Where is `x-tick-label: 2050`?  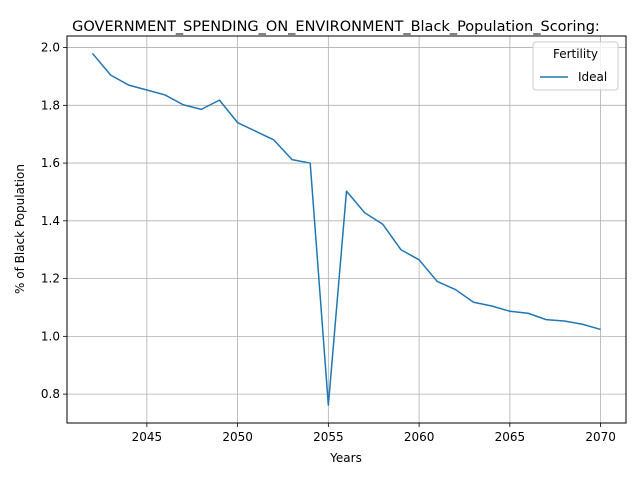
x-tick-label: 2050 is located at coordinates (237, 437).